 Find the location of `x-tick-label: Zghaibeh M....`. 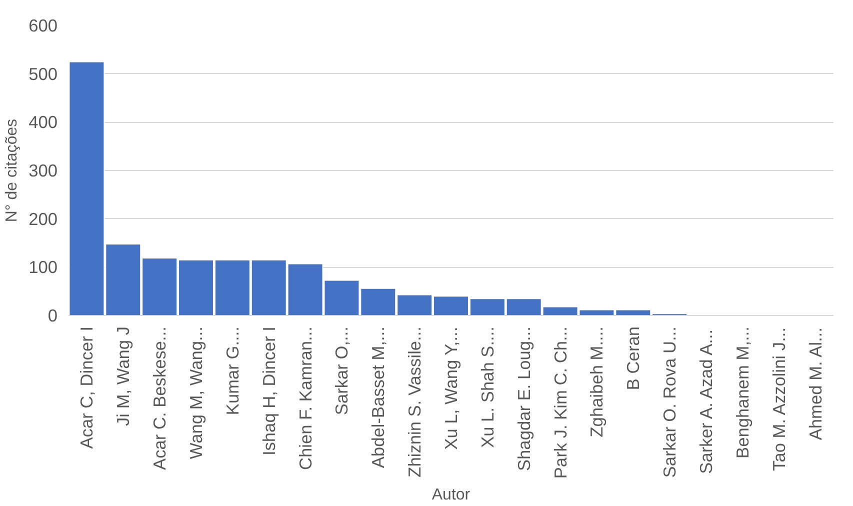

x-tick-label: Zghaibeh M.... is located at coordinates (596, 382).